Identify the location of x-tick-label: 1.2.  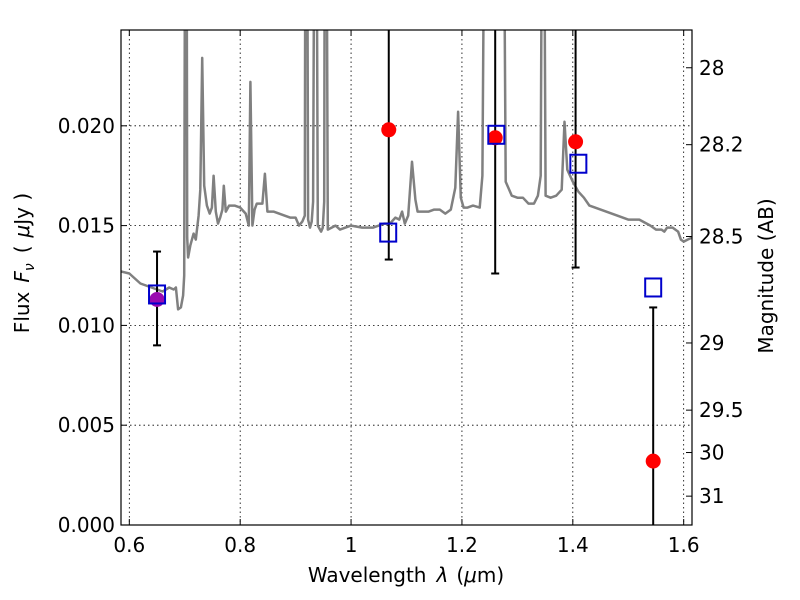
(462, 545).